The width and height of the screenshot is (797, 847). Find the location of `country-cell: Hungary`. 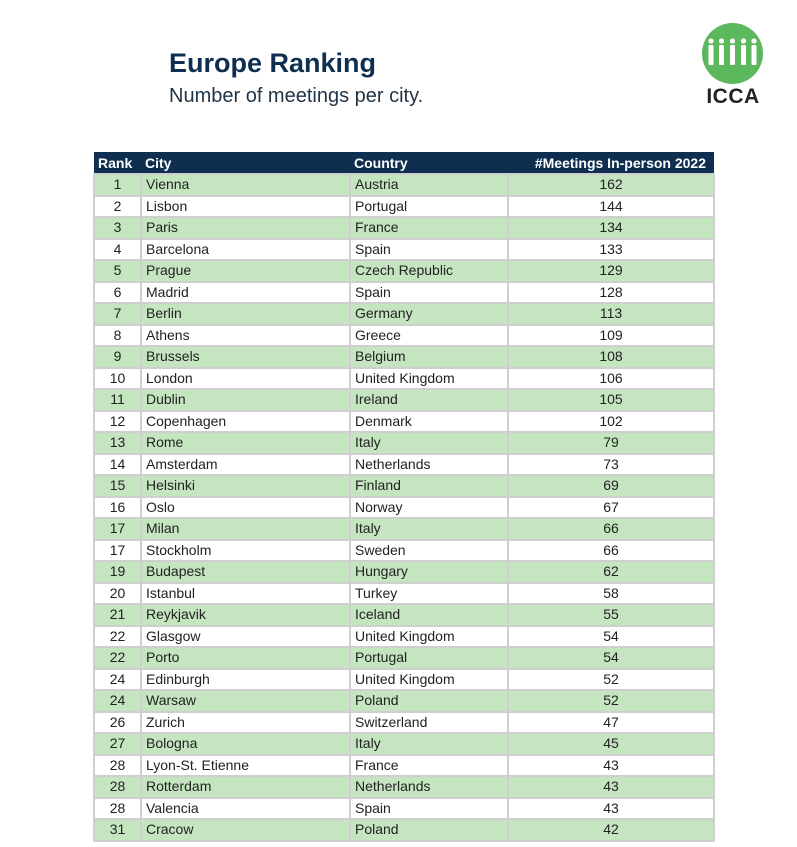

country-cell: Hungary is located at coordinates (429, 572).